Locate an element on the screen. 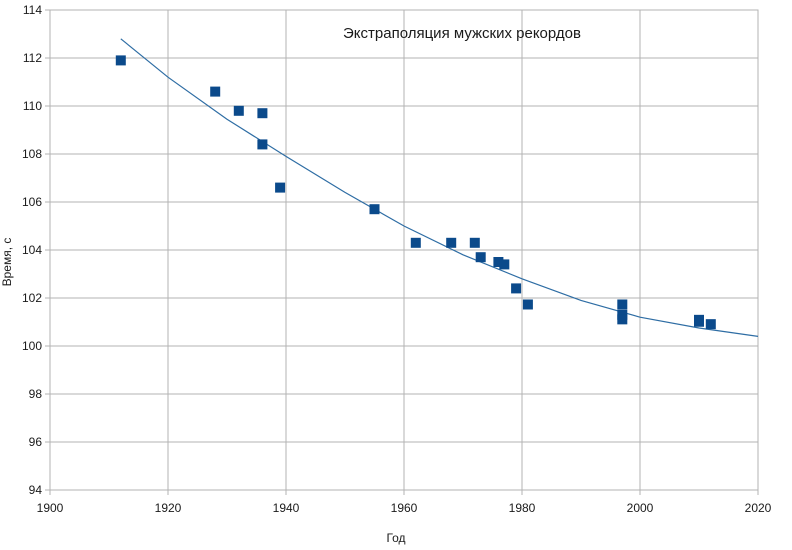  y-tick-label: 102 is located at coordinates (32, 298).